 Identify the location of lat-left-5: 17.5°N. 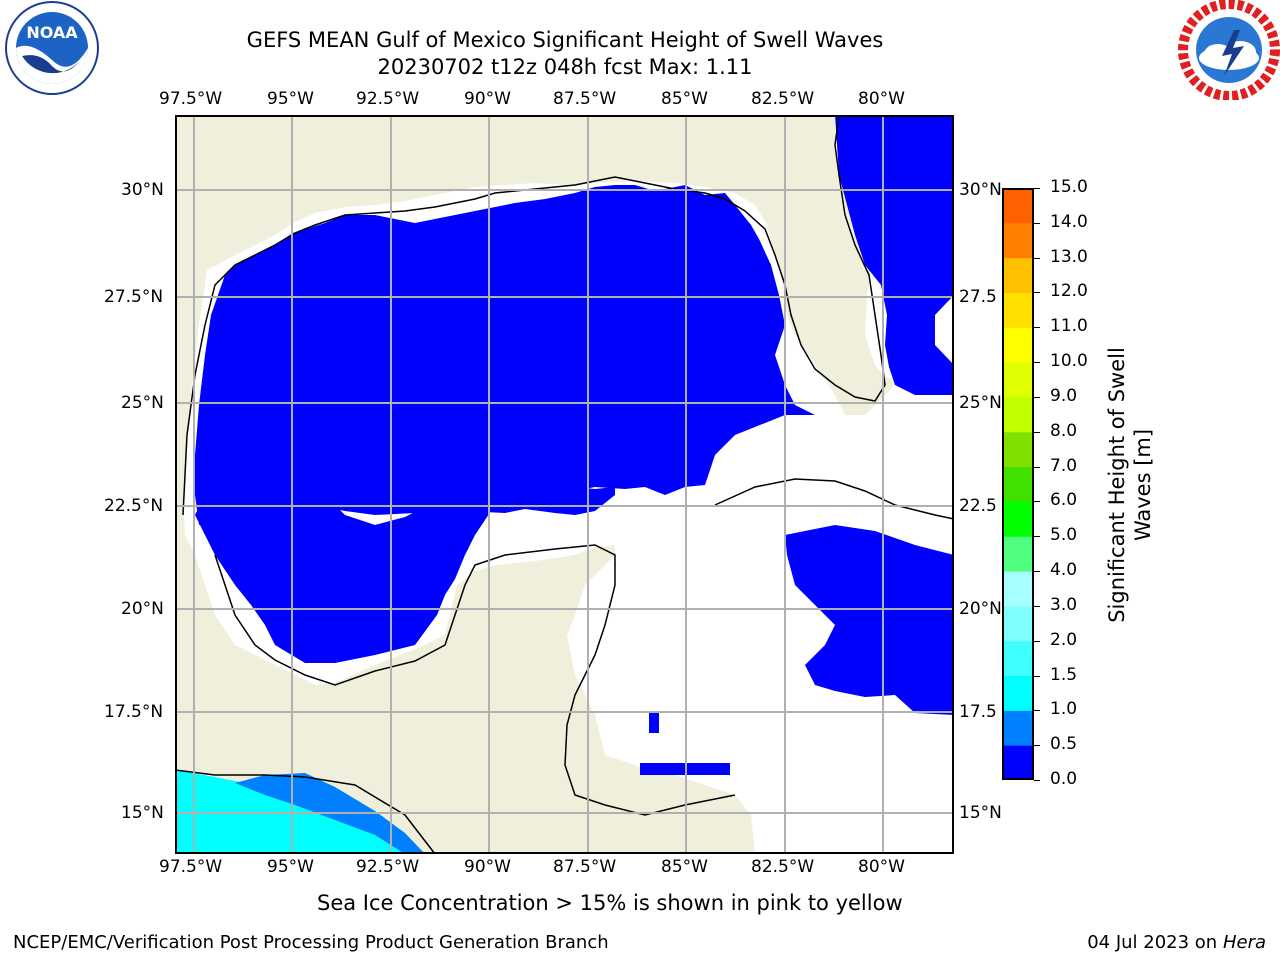
(134, 712).